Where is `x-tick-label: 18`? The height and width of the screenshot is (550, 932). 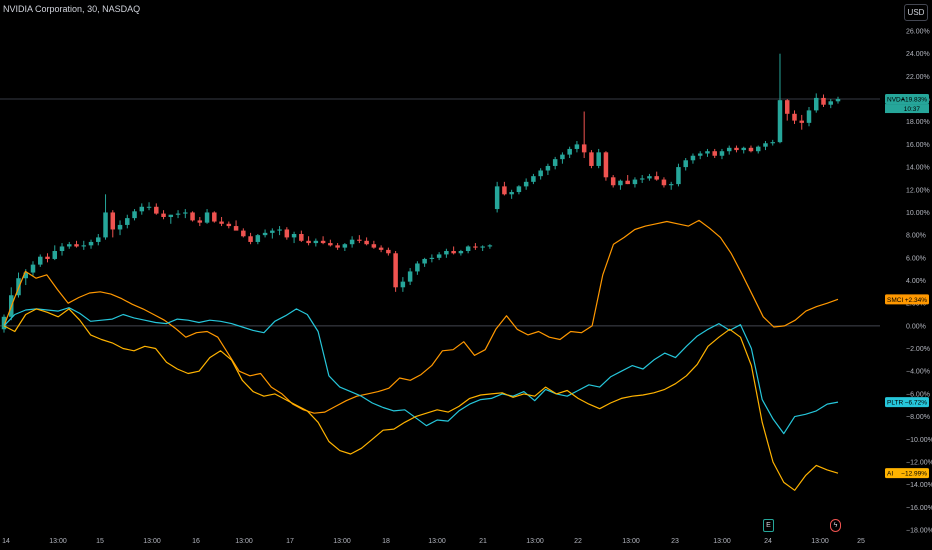 x-tick-label: 18 is located at coordinates (386, 541).